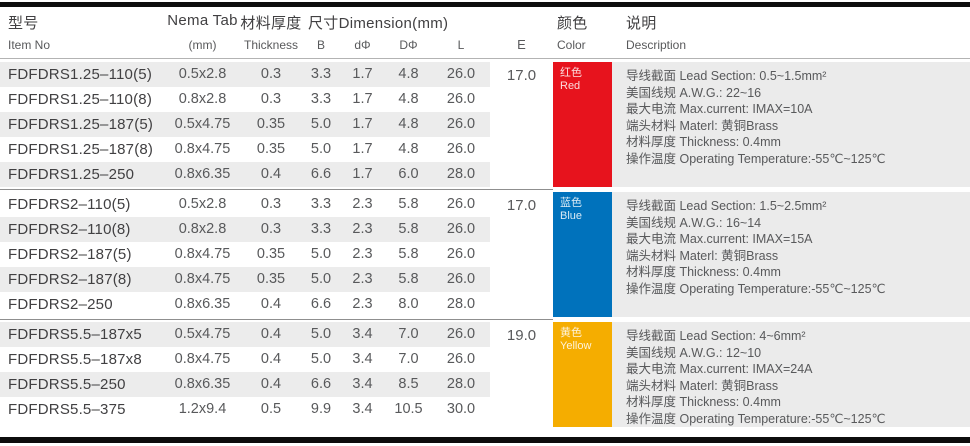 The height and width of the screenshot is (446, 970). Describe the element at coordinates (67, 409) in the screenshot. I see `item-no-cell: FDFDRS5.5–375` at that location.